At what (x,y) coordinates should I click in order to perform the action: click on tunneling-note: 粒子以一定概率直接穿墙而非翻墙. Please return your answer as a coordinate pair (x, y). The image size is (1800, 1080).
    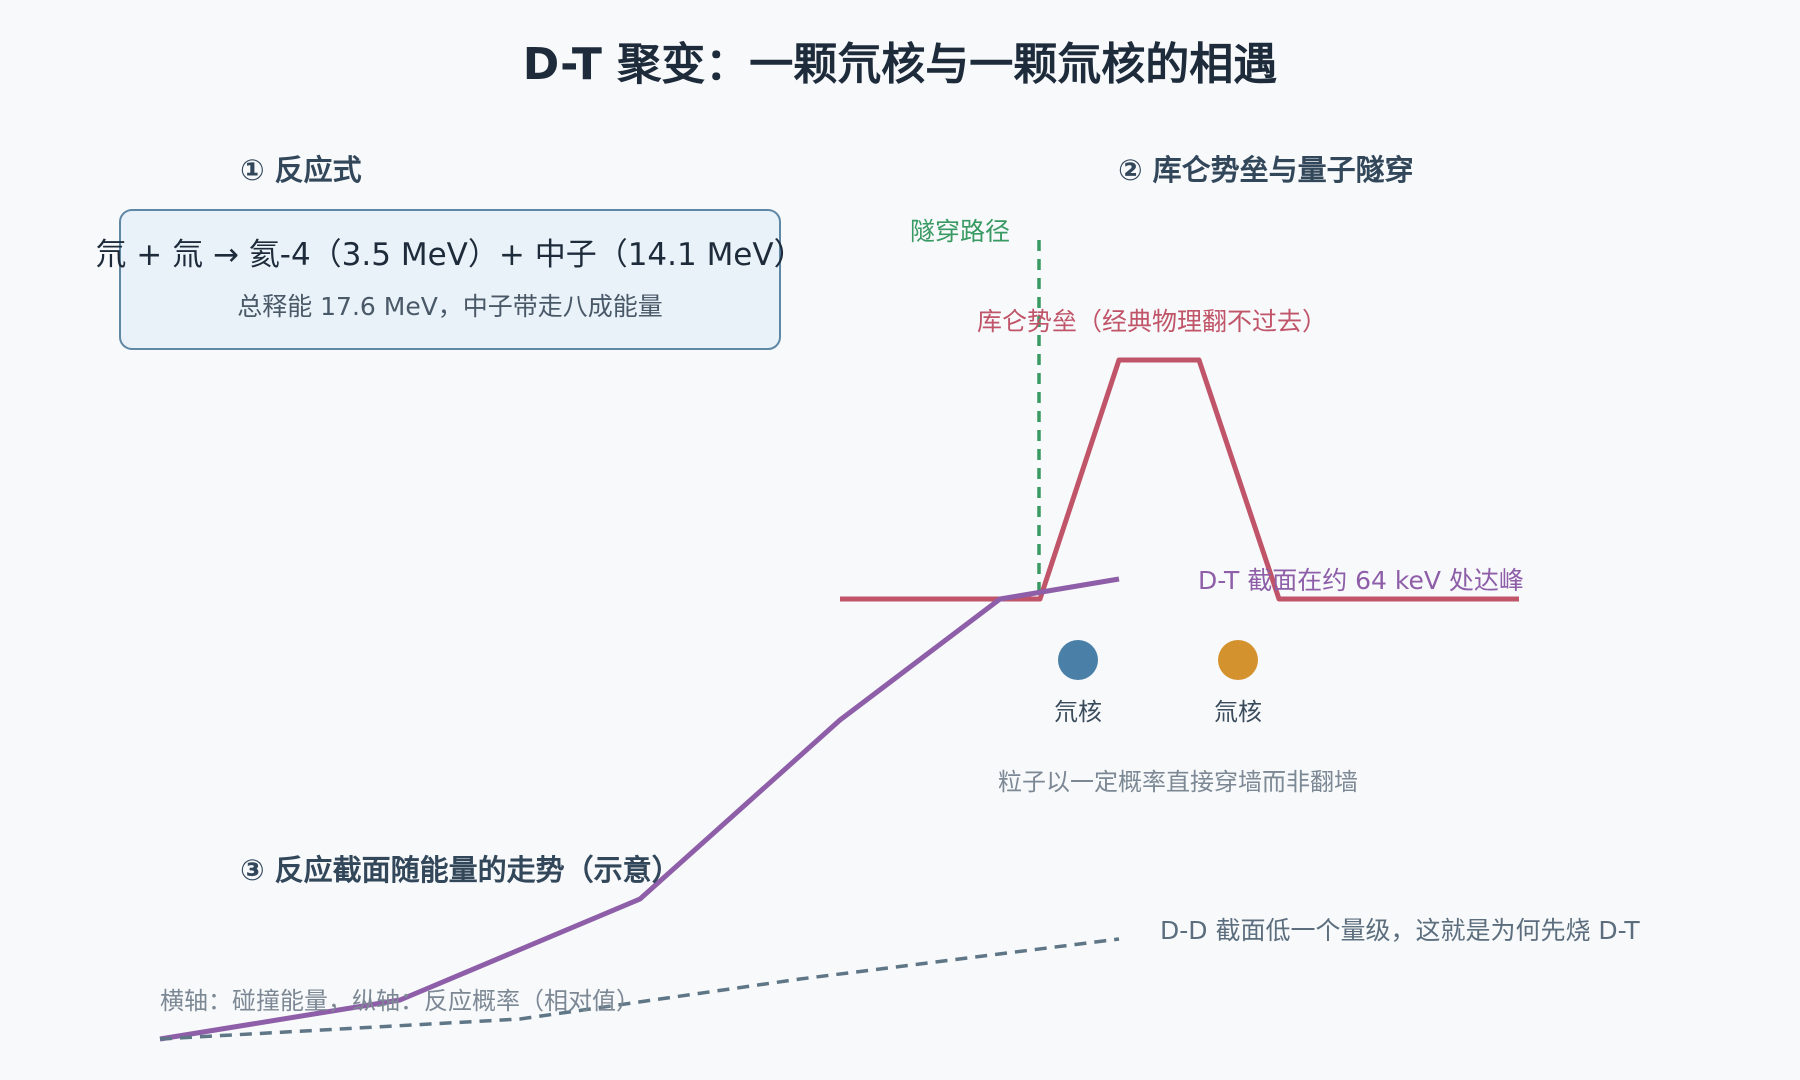
    Looking at the image, I should click on (1178, 782).